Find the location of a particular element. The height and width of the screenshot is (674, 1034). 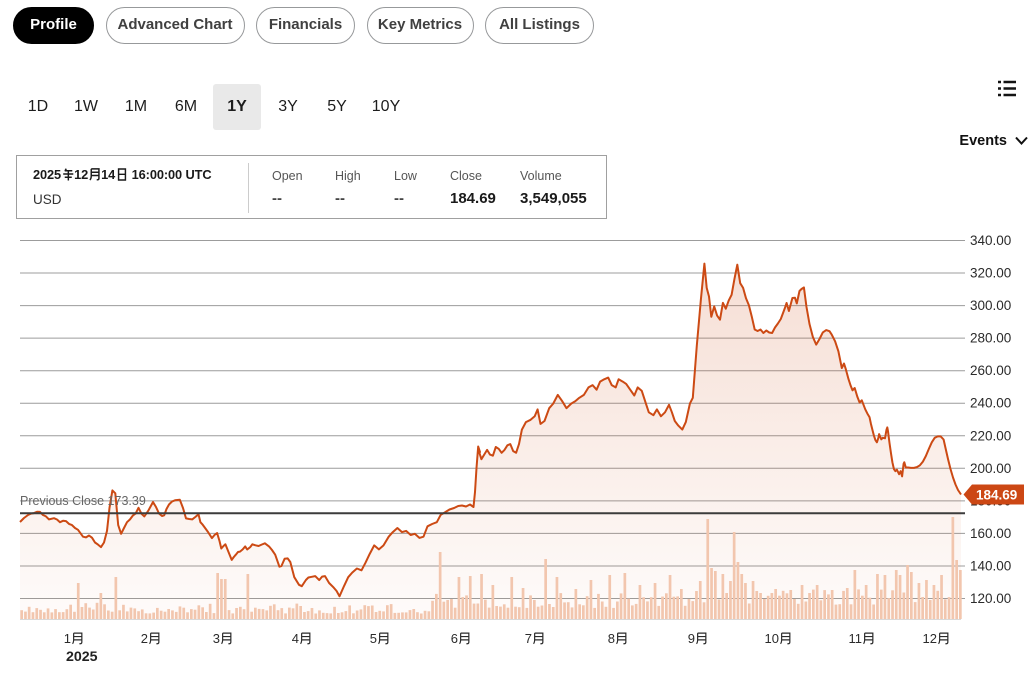

svg-text: 120.00 is located at coordinates (990, 598).